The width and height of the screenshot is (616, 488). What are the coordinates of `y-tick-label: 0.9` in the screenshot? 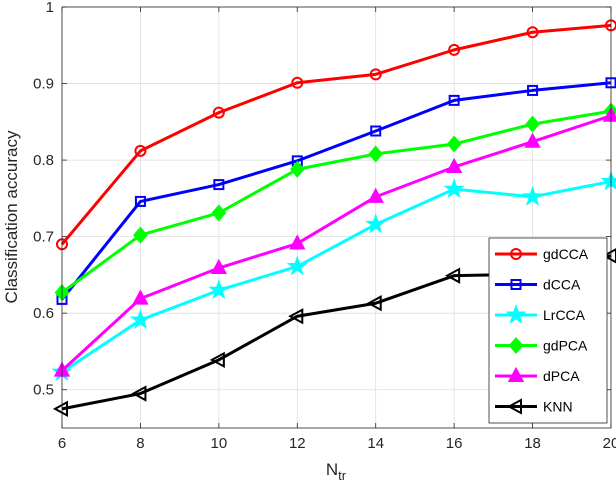 It's located at (43, 84).